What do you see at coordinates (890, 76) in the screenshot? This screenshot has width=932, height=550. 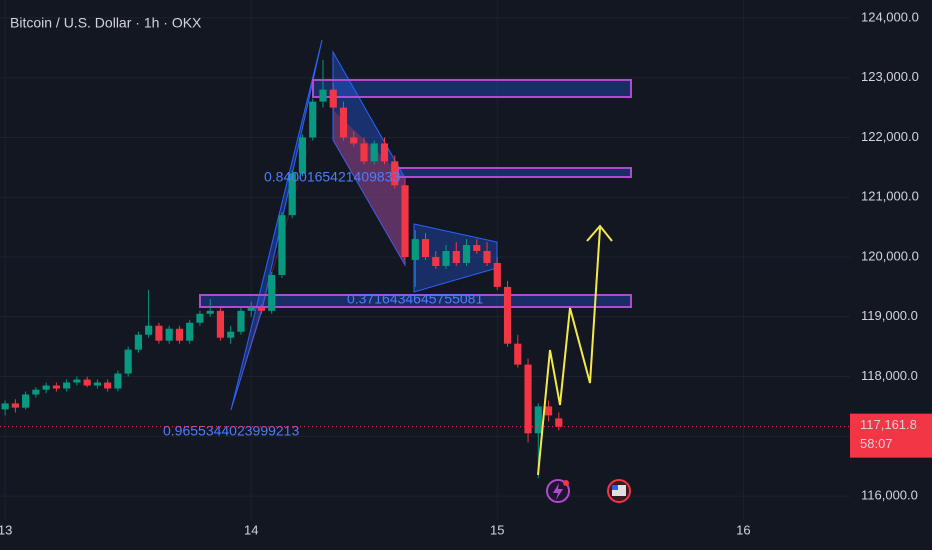 I see `y-tick-label: 123,000.0` at bounding box center [890, 76].